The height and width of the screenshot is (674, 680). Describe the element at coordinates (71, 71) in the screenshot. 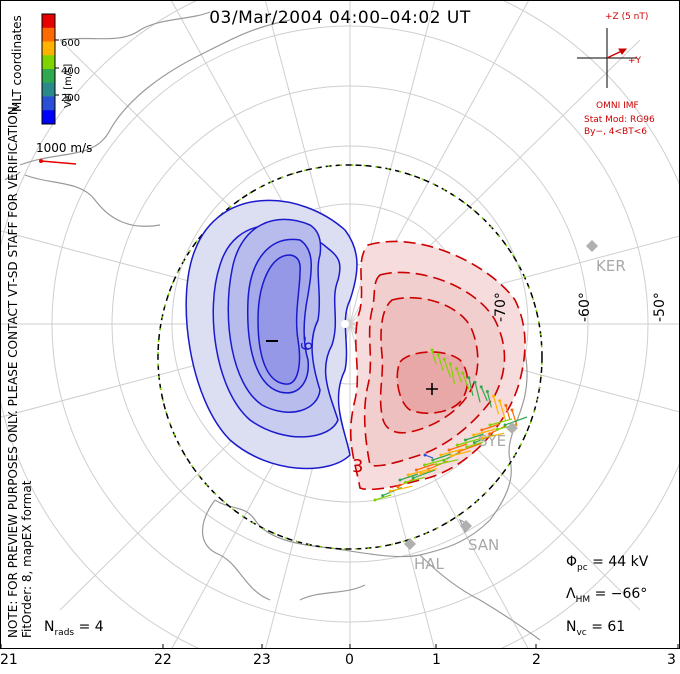

I see `colorbar-tick-400: 400` at that location.